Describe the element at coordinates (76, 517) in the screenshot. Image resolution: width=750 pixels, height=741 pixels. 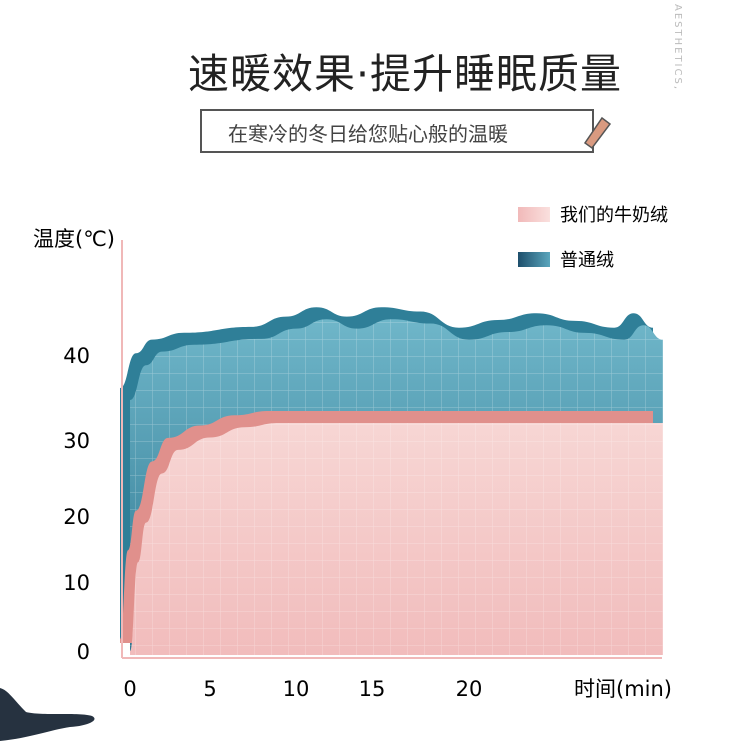
I see `y-tick-label: 20` at that location.